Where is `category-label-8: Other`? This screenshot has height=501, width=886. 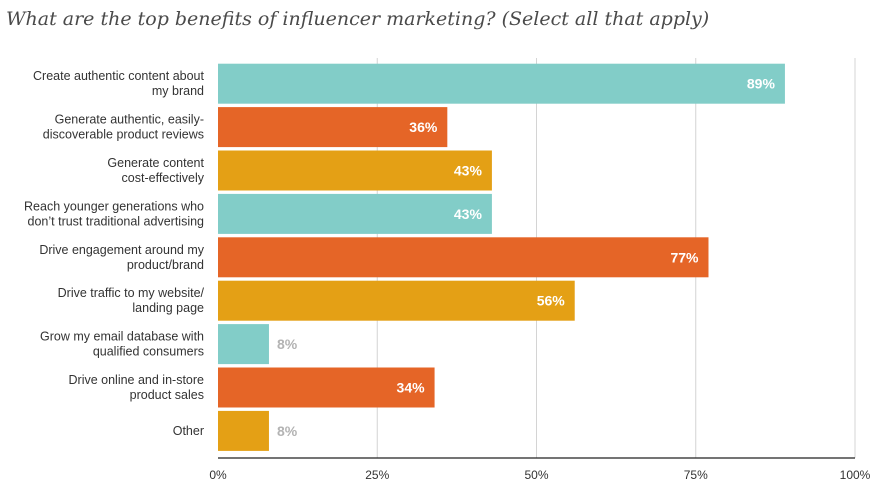 category-label-8: Other is located at coordinates (188, 431).